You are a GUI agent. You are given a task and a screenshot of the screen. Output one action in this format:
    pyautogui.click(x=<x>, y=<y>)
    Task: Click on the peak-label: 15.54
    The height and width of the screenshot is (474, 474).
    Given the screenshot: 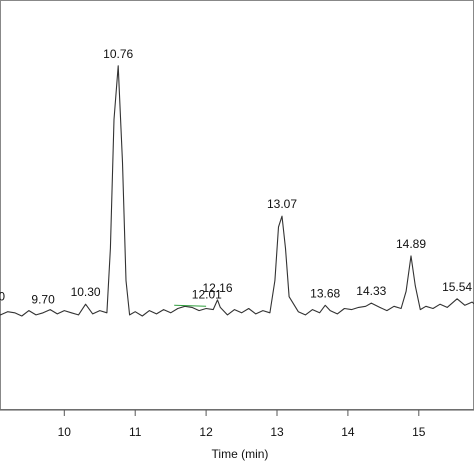 What is the action you would take?
    pyautogui.click(x=457, y=287)
    